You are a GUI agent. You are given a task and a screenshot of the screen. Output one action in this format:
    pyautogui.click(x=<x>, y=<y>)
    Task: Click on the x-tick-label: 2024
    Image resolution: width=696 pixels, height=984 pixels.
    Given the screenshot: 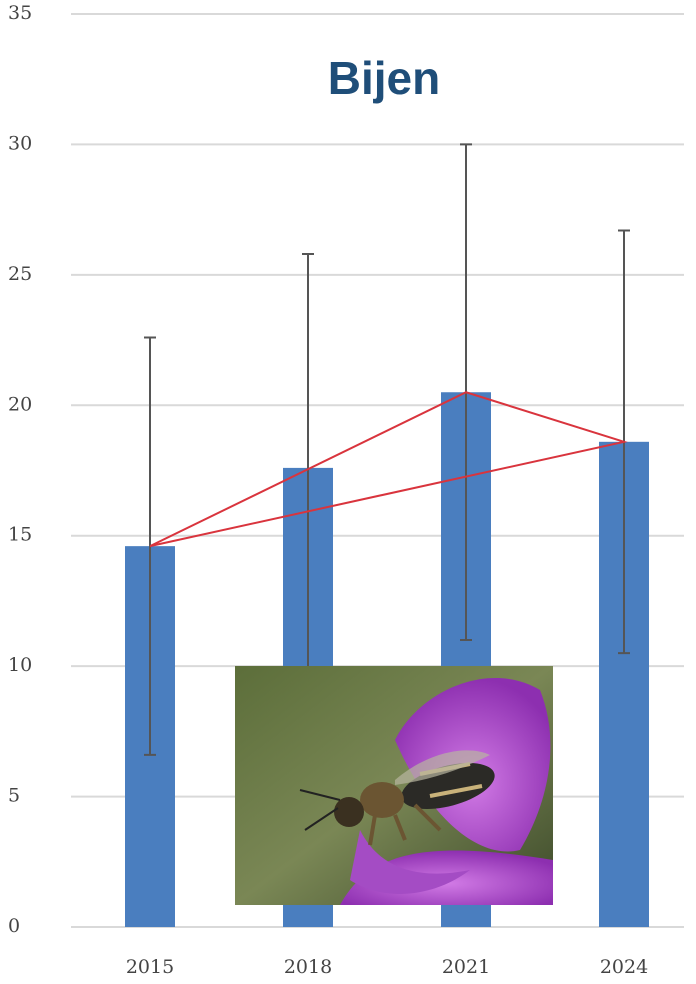 What is the action you would take?
    pyautogui.click(x=624, y=967)
    